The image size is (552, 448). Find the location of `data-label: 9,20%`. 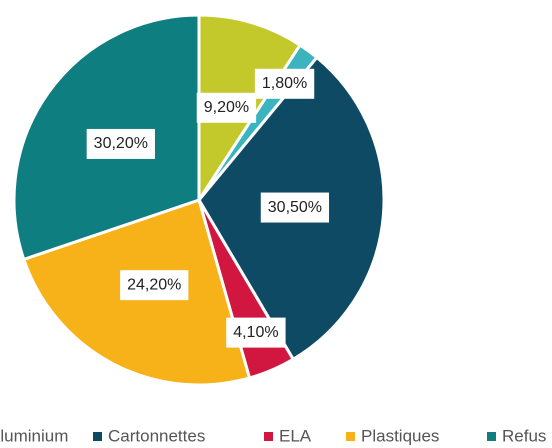

data-label: 9,20% is located at coordinates (226, 107).